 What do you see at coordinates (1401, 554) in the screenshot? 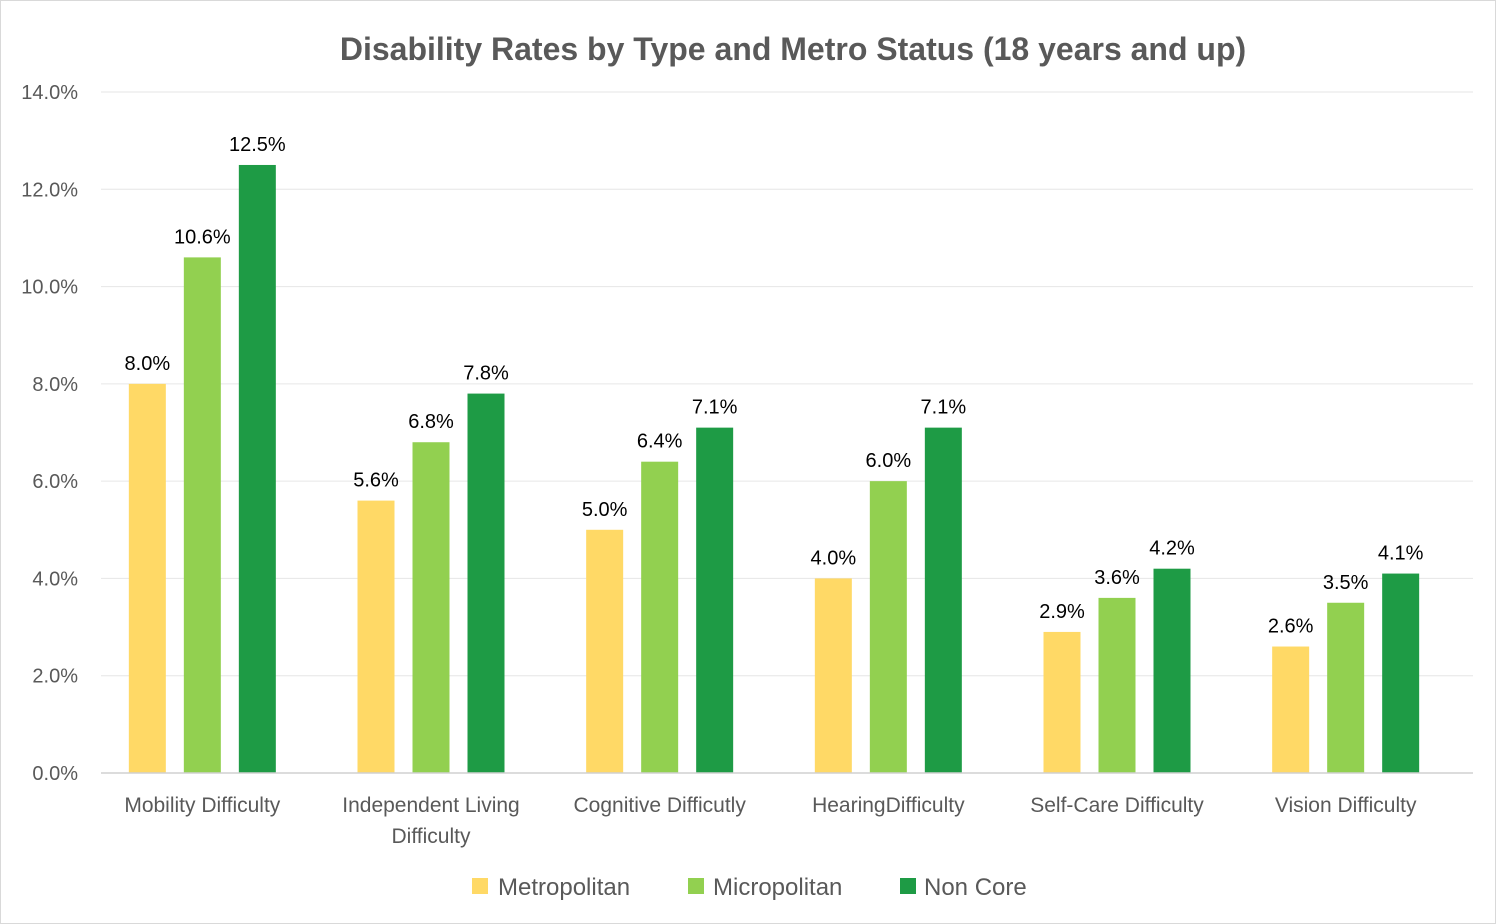
I see `data-label: 4.1%` at bounding box center [1401, 554].